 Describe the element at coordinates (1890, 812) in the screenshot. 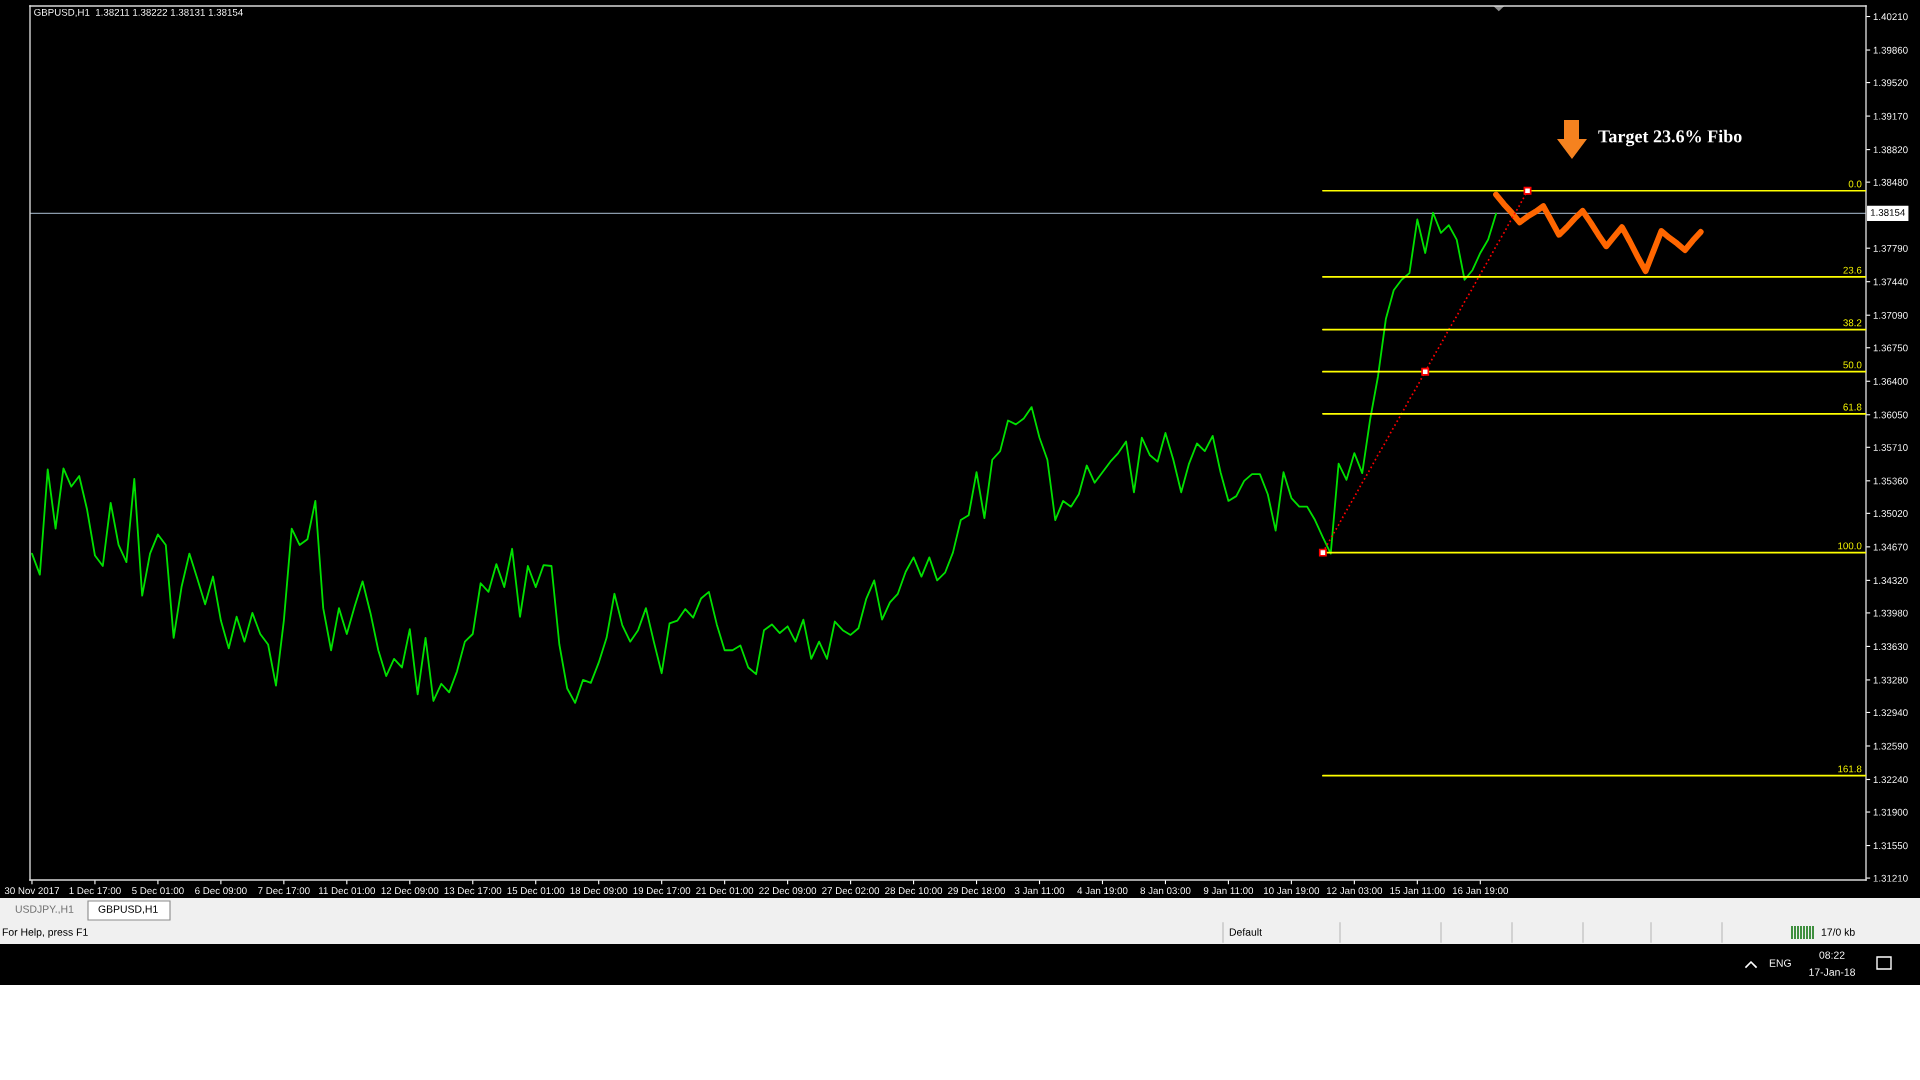

I see `y-tick-label: 1.31900` at that location.